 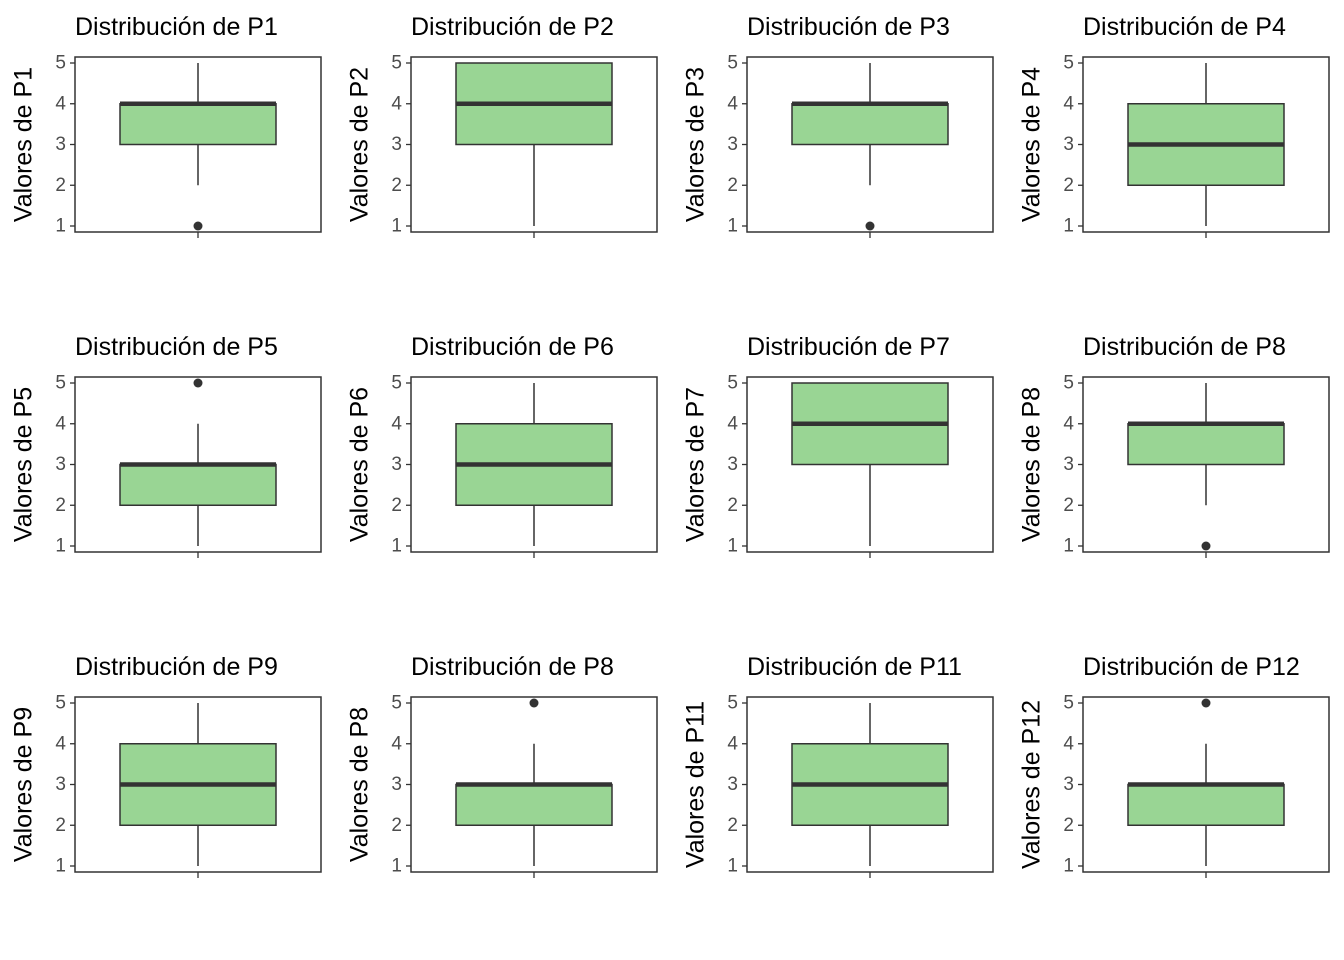 I want to click on boxplot-panel-4: Distribución de P4 Valores de P4 1 2 3 4 5, so click(x=1174, y=125).